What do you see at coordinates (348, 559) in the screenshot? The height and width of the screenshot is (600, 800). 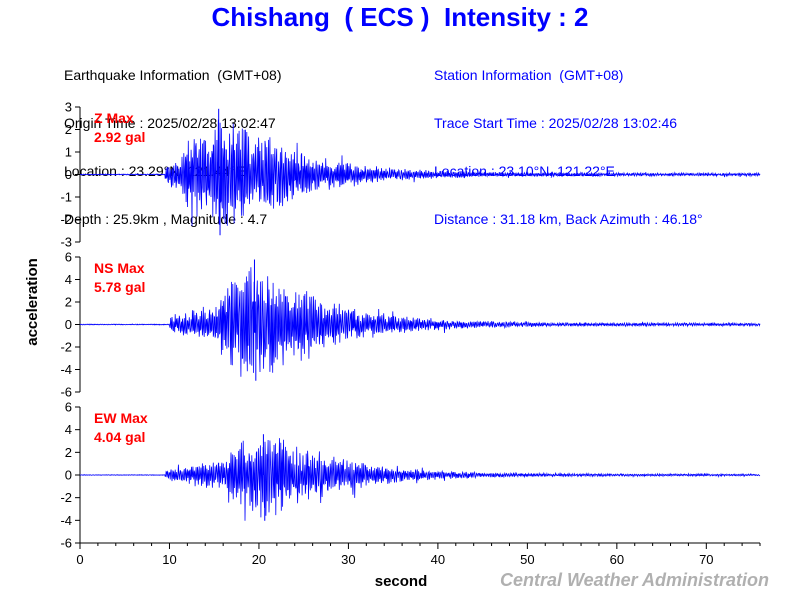 I see `x-tick-label: 30` at bounding box center [348, 559].